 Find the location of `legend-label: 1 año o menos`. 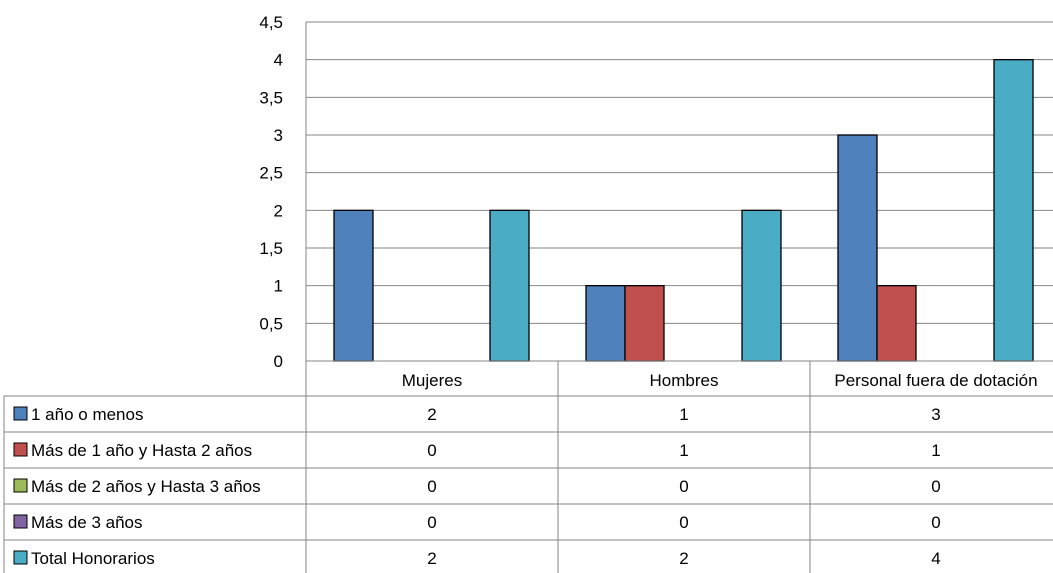

legend-label: 1 año o menos is located at coordinates (87, 414).